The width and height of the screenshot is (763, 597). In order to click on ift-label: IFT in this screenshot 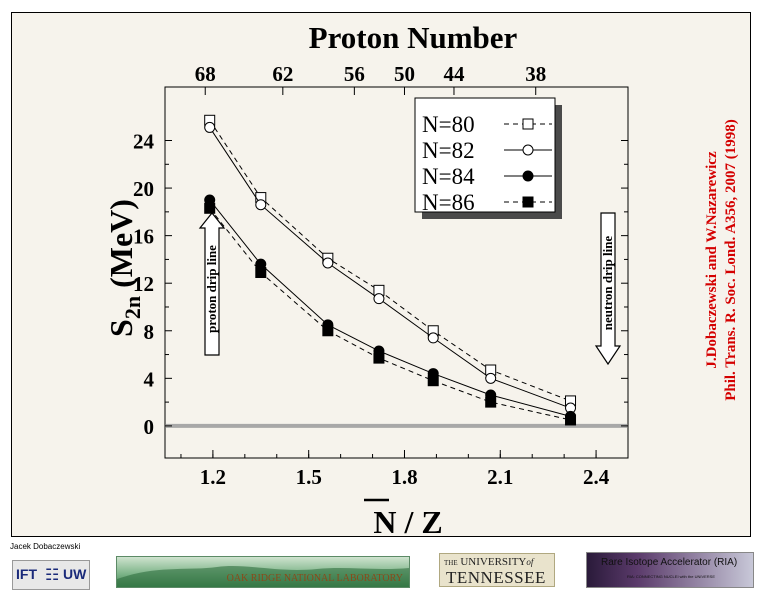, I will do `click(26, 574)`.